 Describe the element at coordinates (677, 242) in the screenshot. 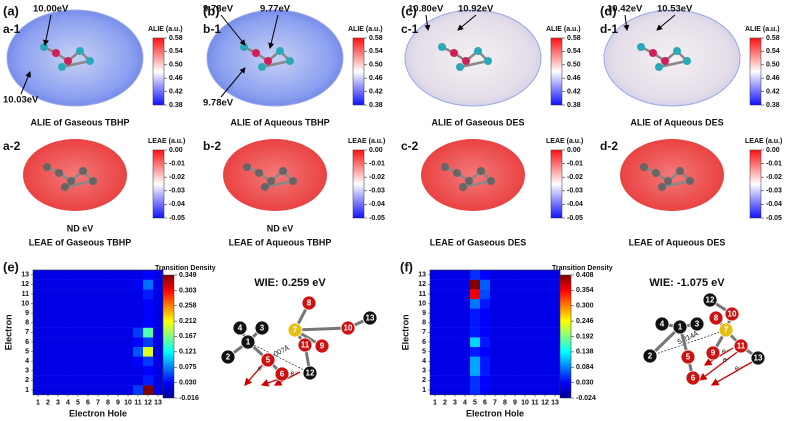

I see `leae-caption: LEAE of Aqueous DES` at that location.